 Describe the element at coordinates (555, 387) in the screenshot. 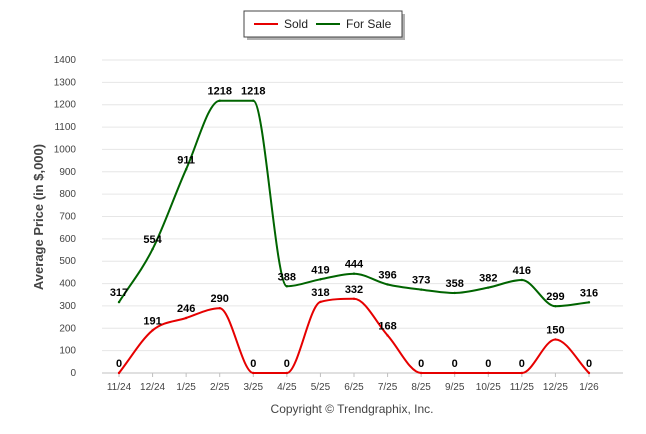

I see `x-tick-label: 12/25` at that location.